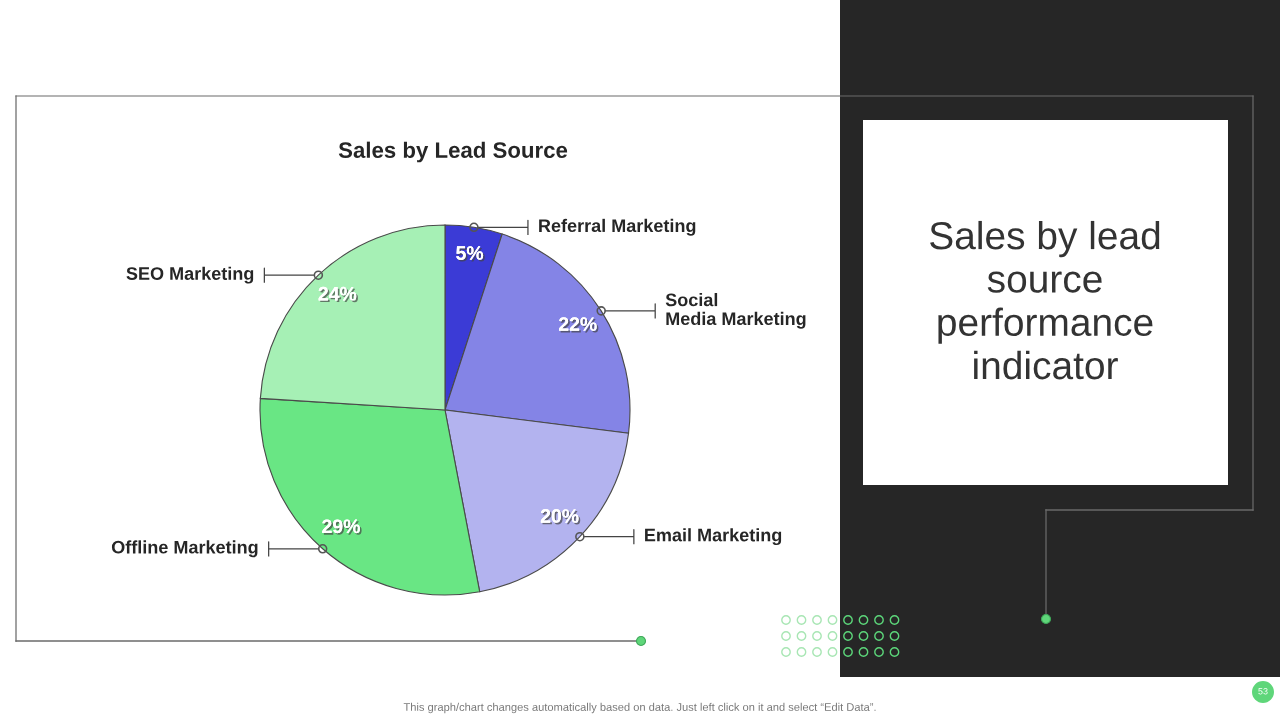 Image resolution: width=1280 pixels, height=720 pixels. What do you see at coordinates (1263, 691) in the screenshot?
I see `text: 53` at bounding box center [1263, 691].